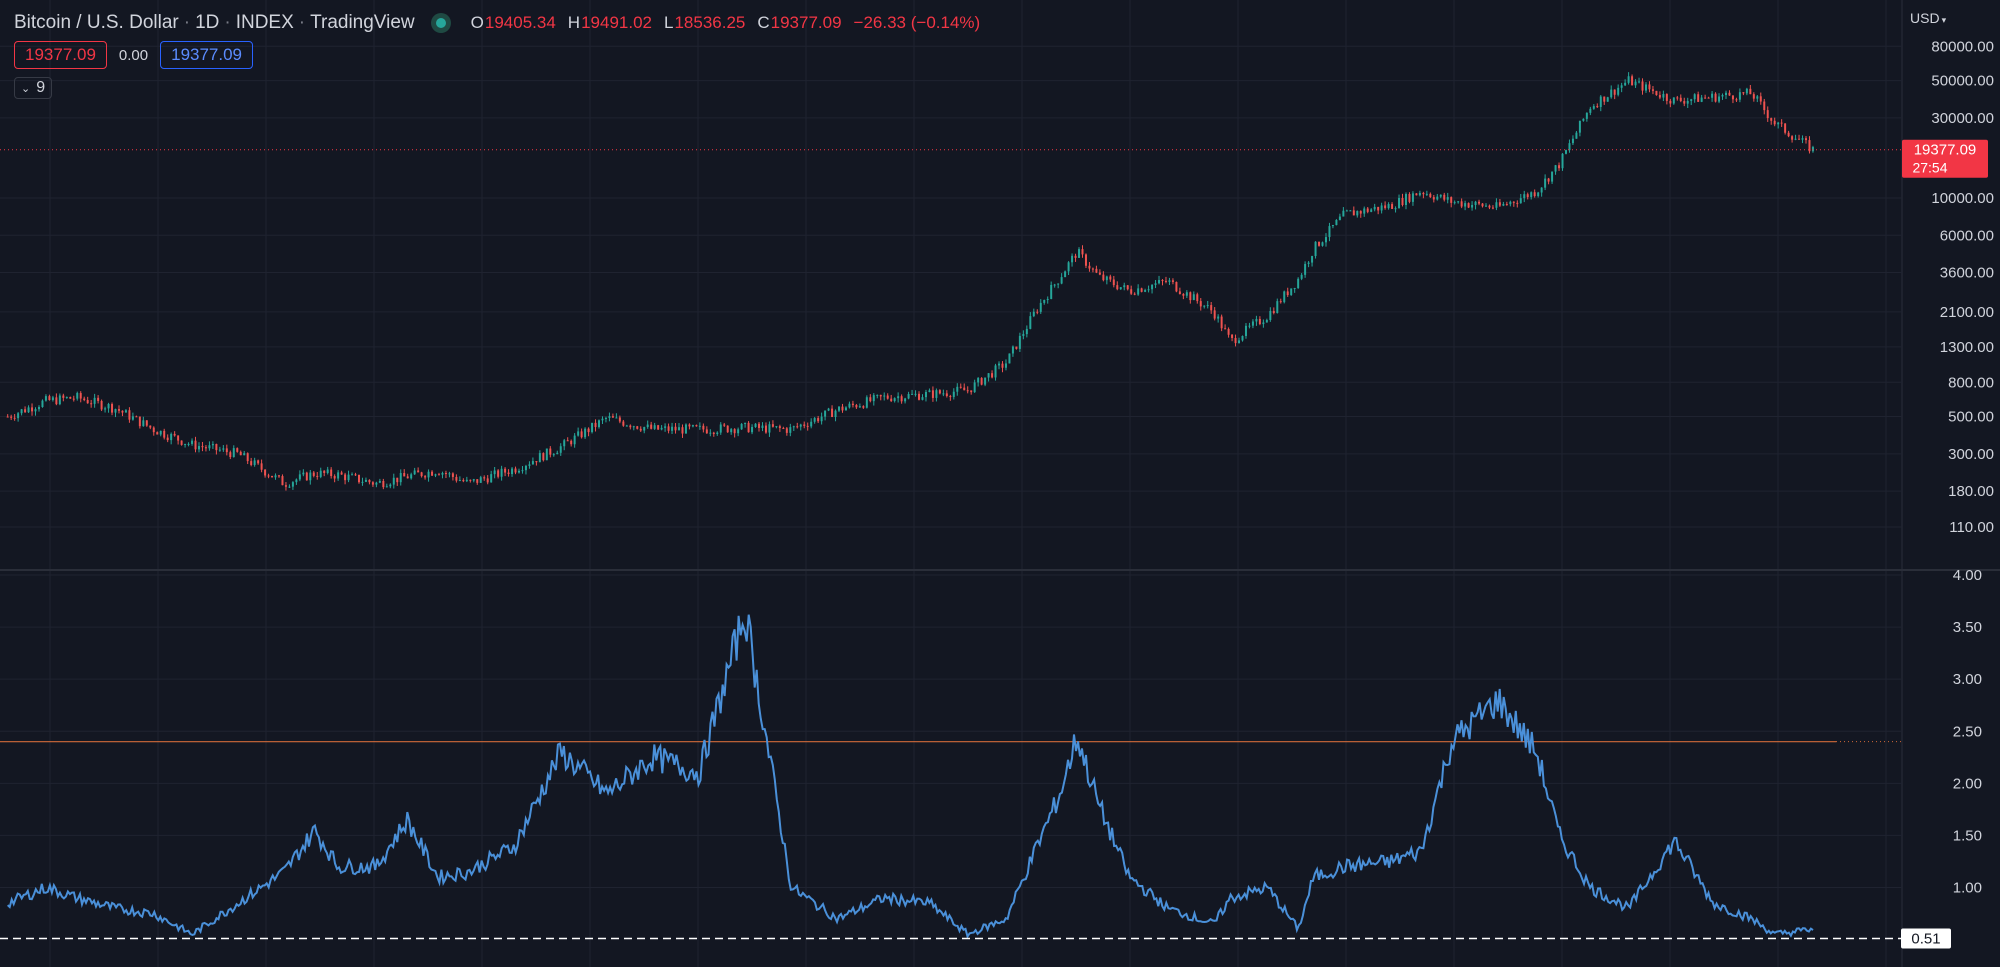 This screenshot has width=2000, height=967. What do you see at coordinates (1928, 18) in the screenshot?
I see `currency-selector: USD ▾` at bounding box center [1928, 18].